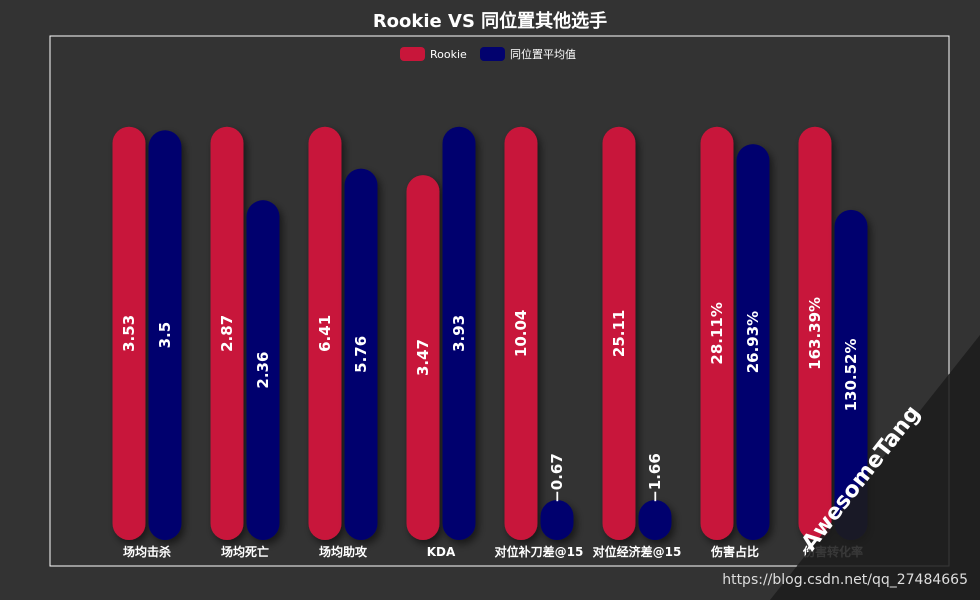  I want to click on bar-value-label: 6.41, so click(325, 333).